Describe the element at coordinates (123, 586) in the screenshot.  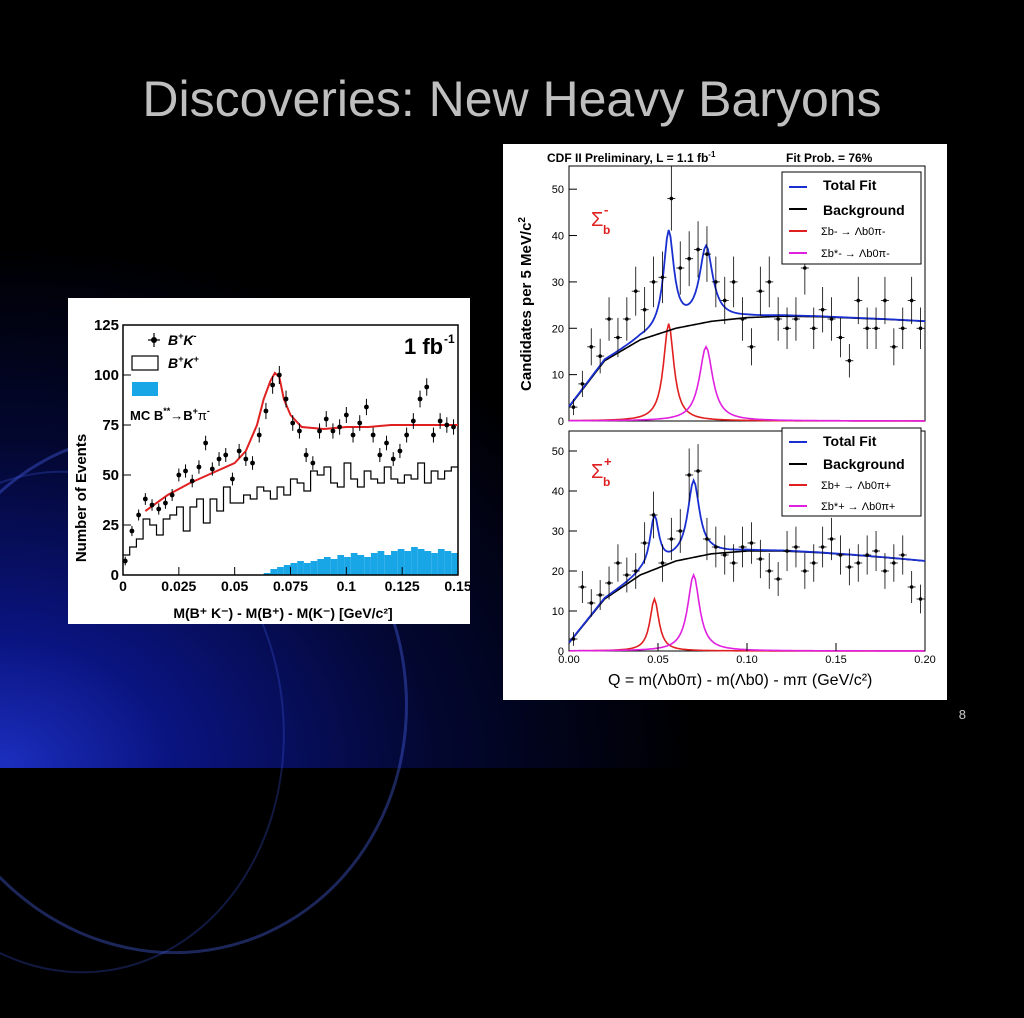
I see `x-tick-label: 0` at that location.